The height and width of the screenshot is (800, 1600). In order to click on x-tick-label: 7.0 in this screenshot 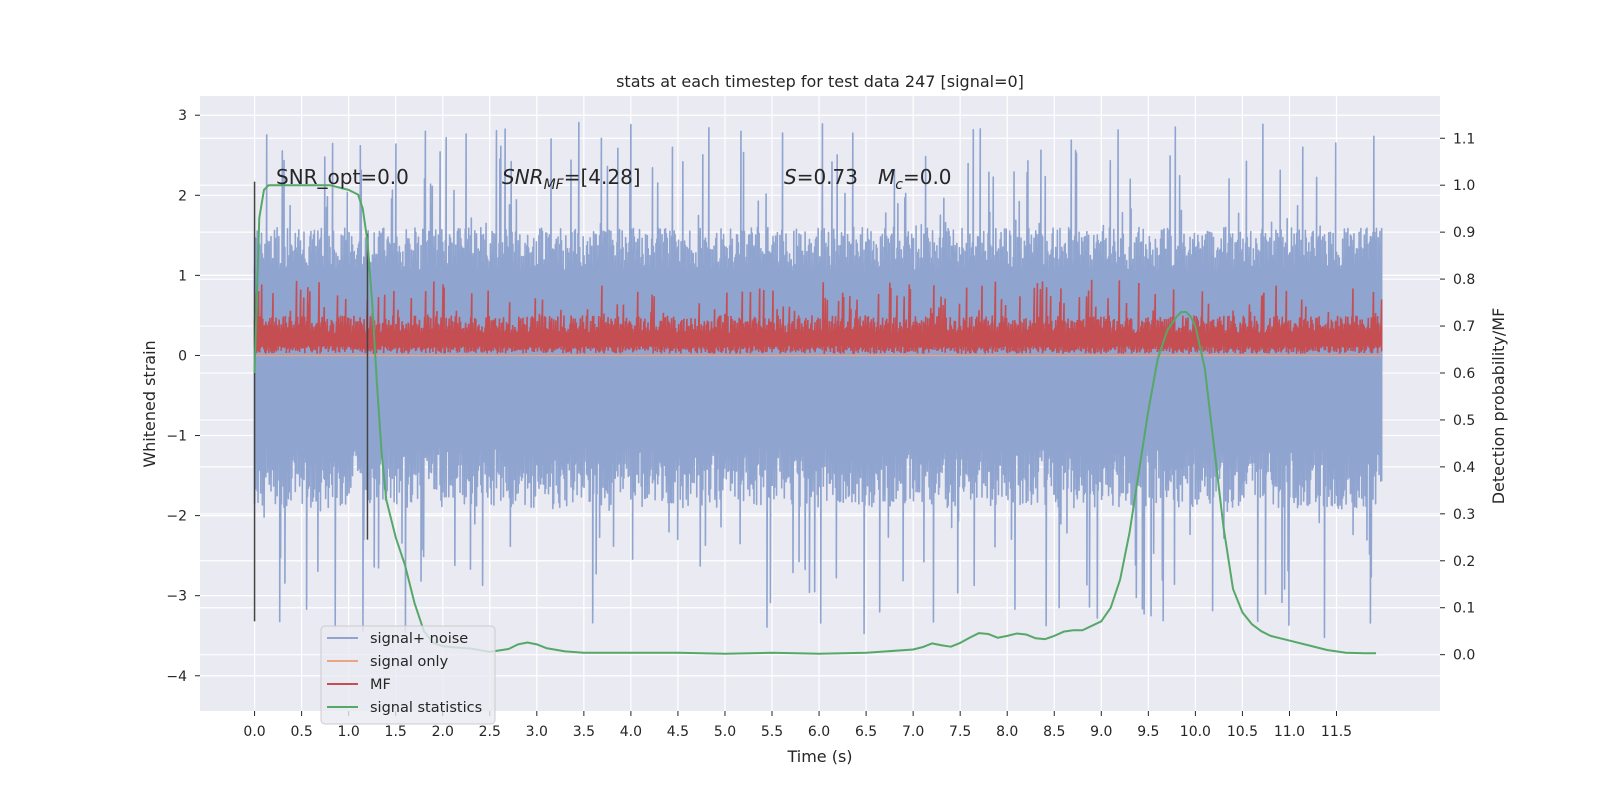, I will do `click(913, 732)`.